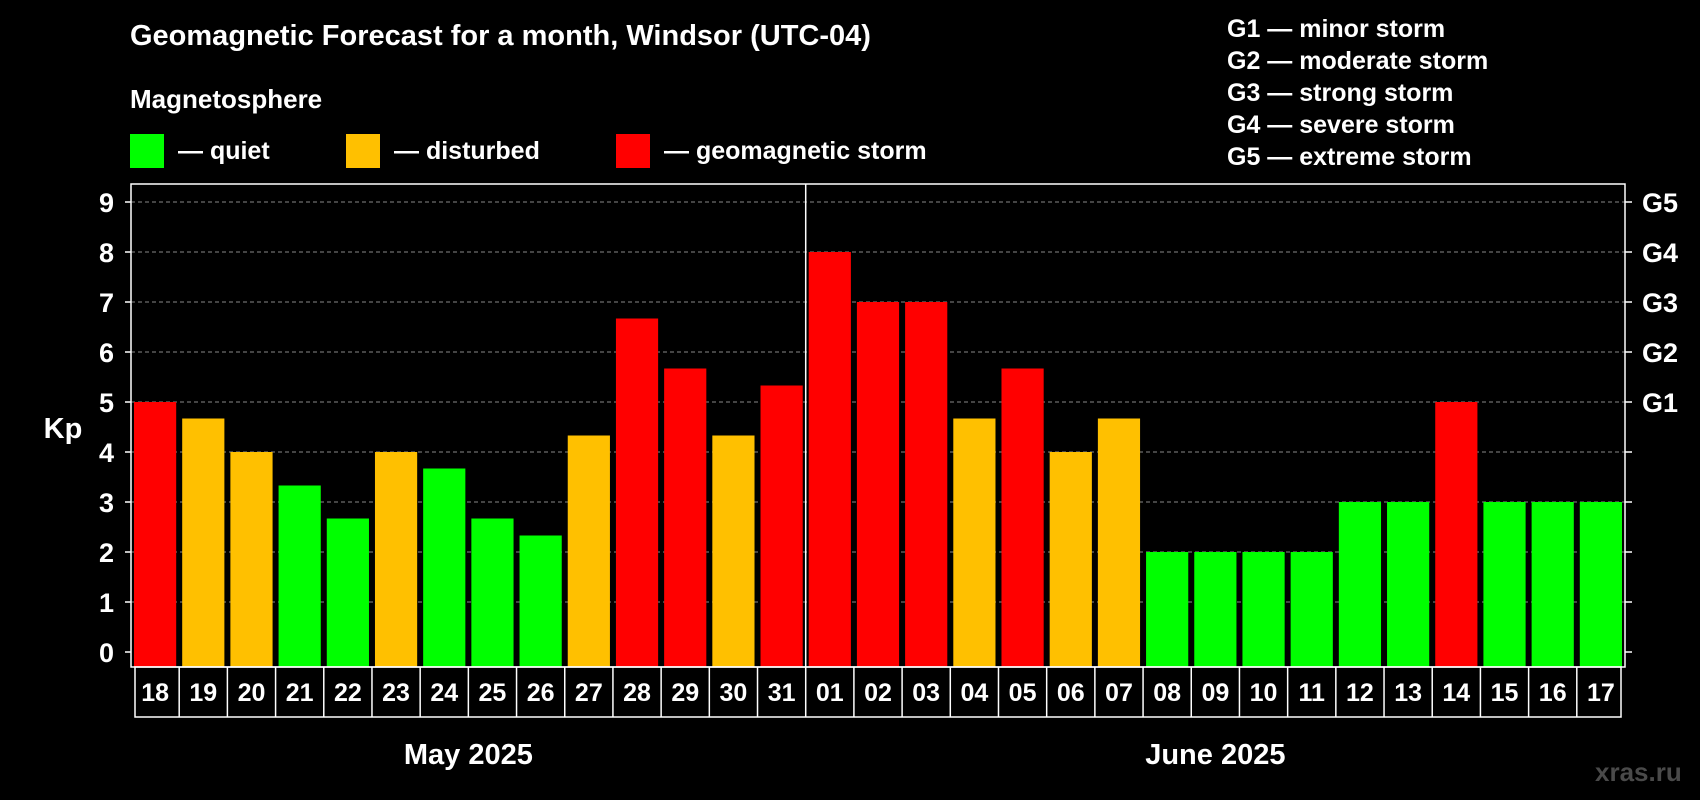  Describe the element at coordinates (300, 693) in the screenshot. I see `date-label-21: 21` at that location.